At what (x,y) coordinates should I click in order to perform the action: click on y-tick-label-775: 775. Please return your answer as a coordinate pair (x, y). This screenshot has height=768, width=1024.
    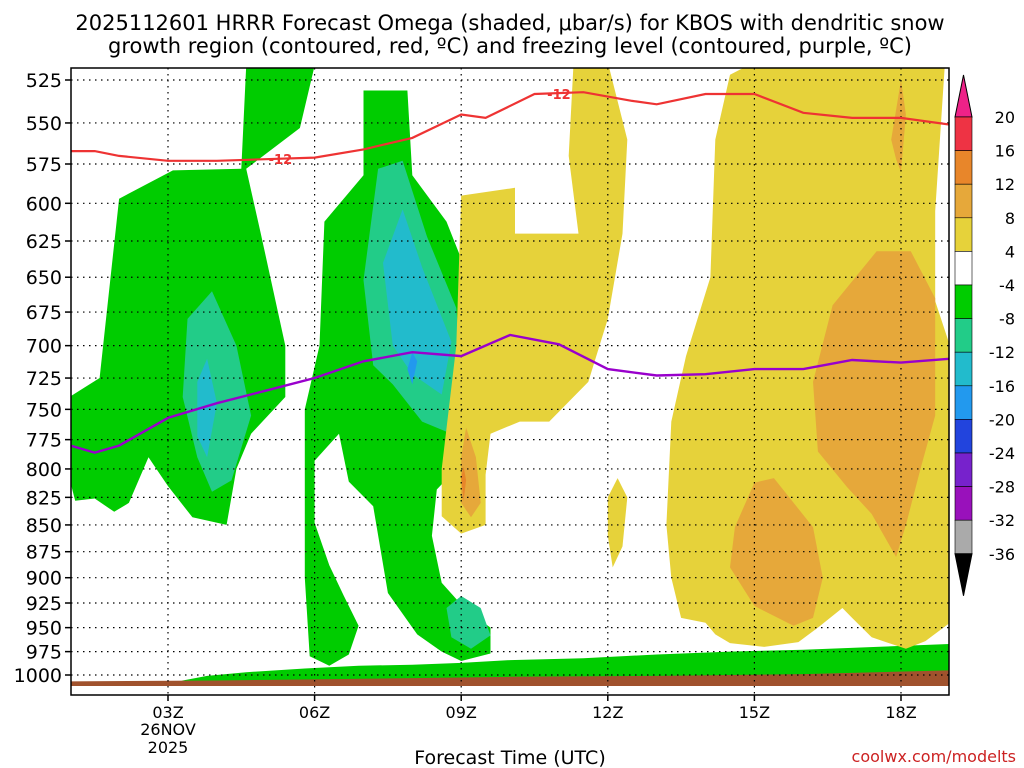
    Looking at the image, I should click on (44, 441).